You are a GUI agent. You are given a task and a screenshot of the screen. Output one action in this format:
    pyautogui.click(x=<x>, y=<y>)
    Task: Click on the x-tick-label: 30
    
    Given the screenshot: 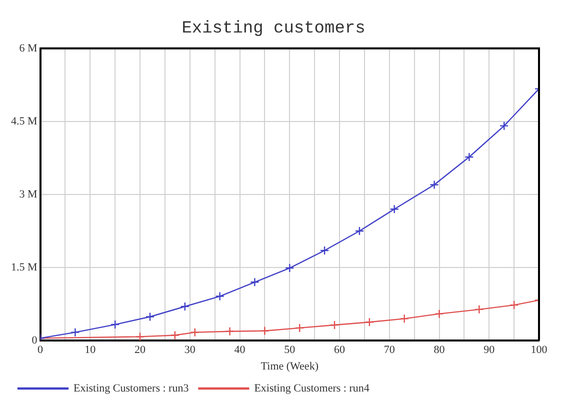 What is the action you would take?
    pyautogui.click(x=190, y=350)
    